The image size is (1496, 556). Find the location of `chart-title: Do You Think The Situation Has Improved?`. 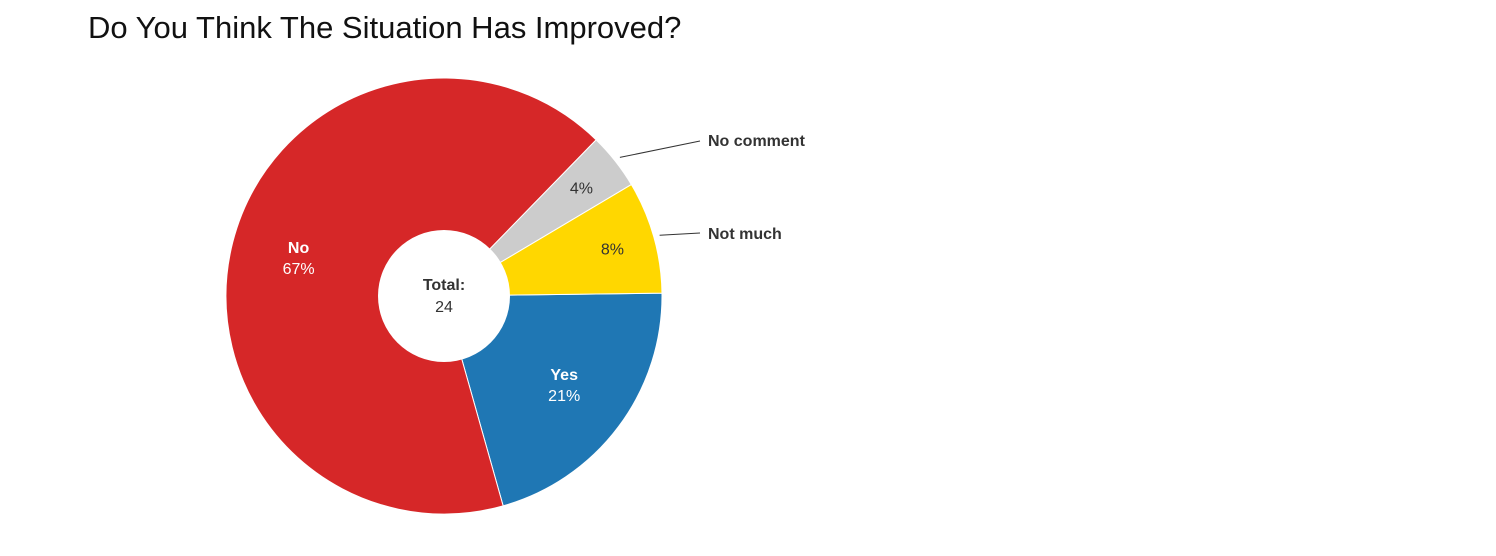

chart-title: Do You Think The Situation Has Improved? is located at coordinates (385, 27).